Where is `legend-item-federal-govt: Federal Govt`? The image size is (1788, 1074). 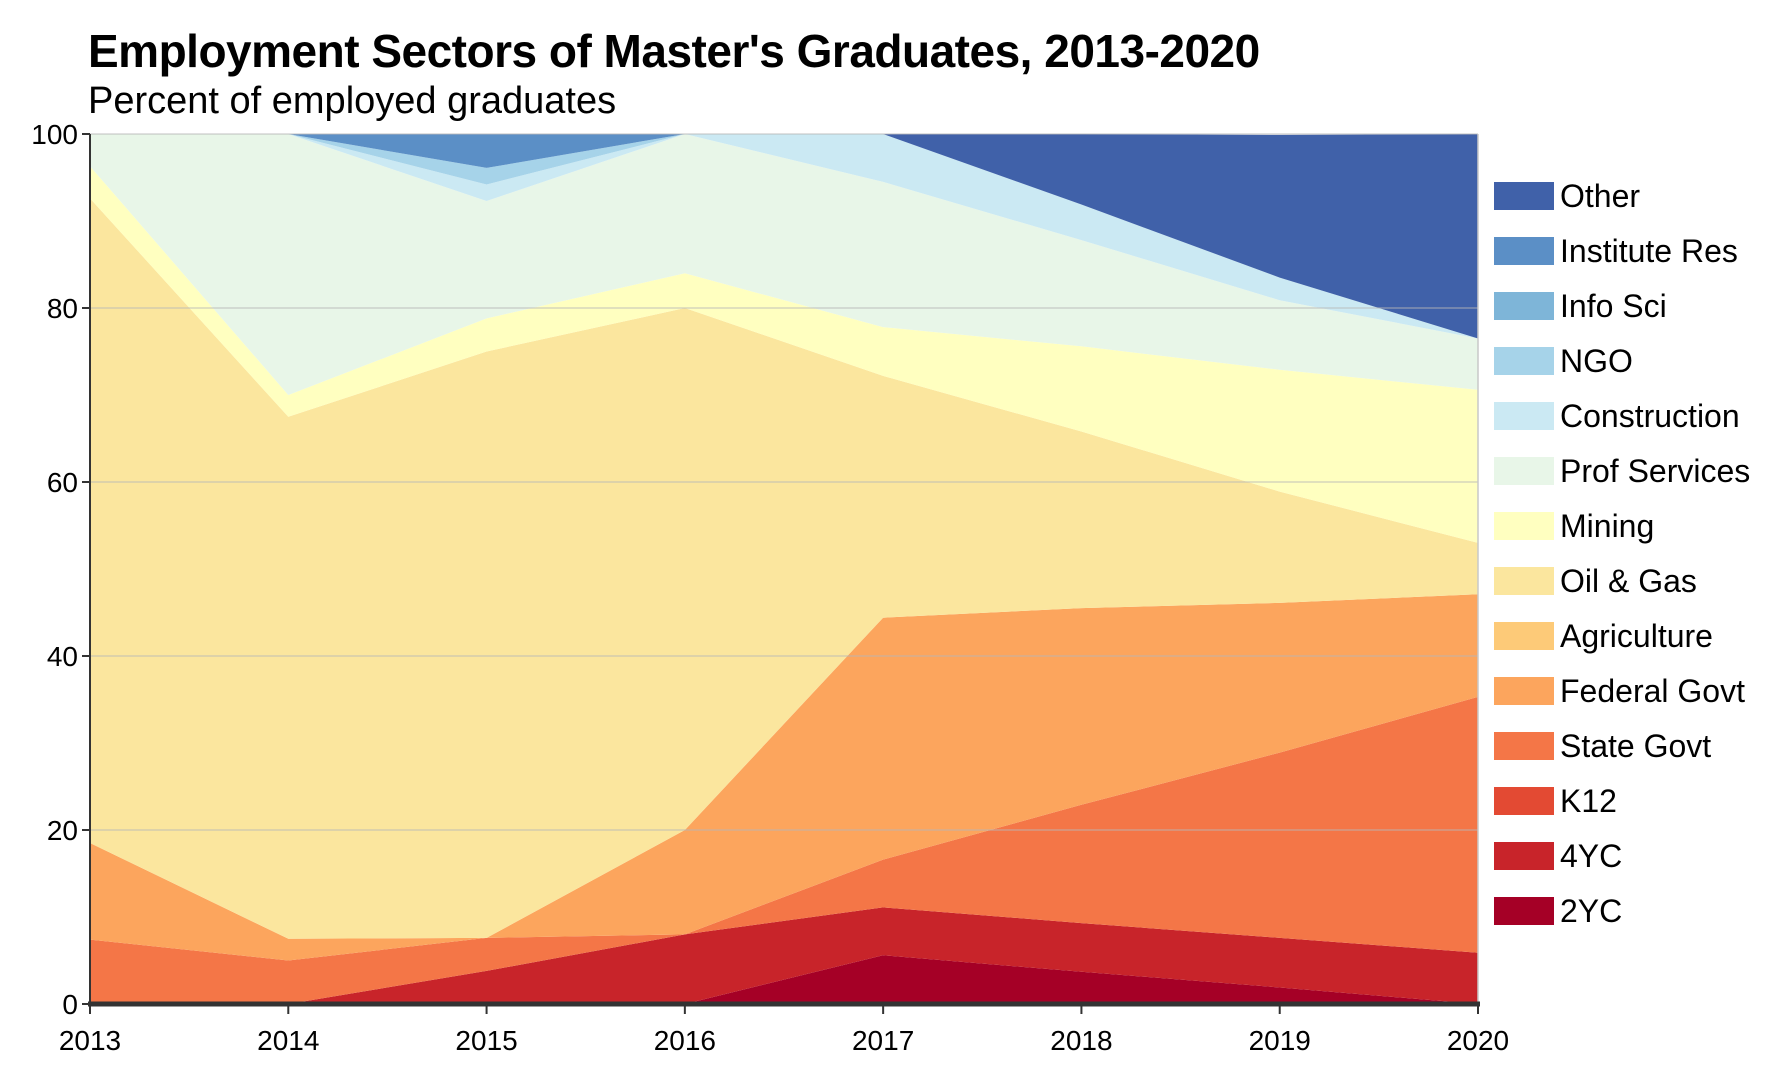 legend-item-federal-govt: Federal Govt is located at coordinates (1619, 691).